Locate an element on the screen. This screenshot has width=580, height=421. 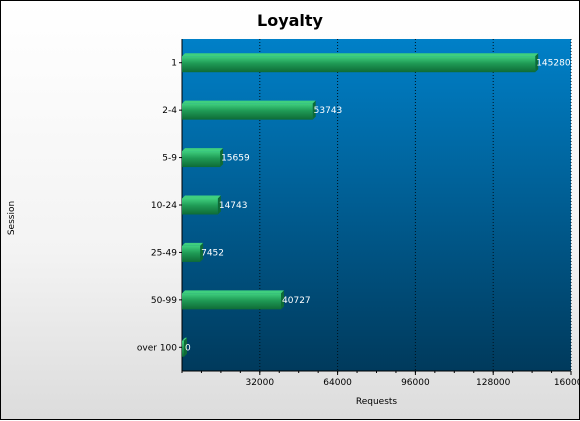
bar-value-label-3: 14743 is located at coordinates (233, 206).